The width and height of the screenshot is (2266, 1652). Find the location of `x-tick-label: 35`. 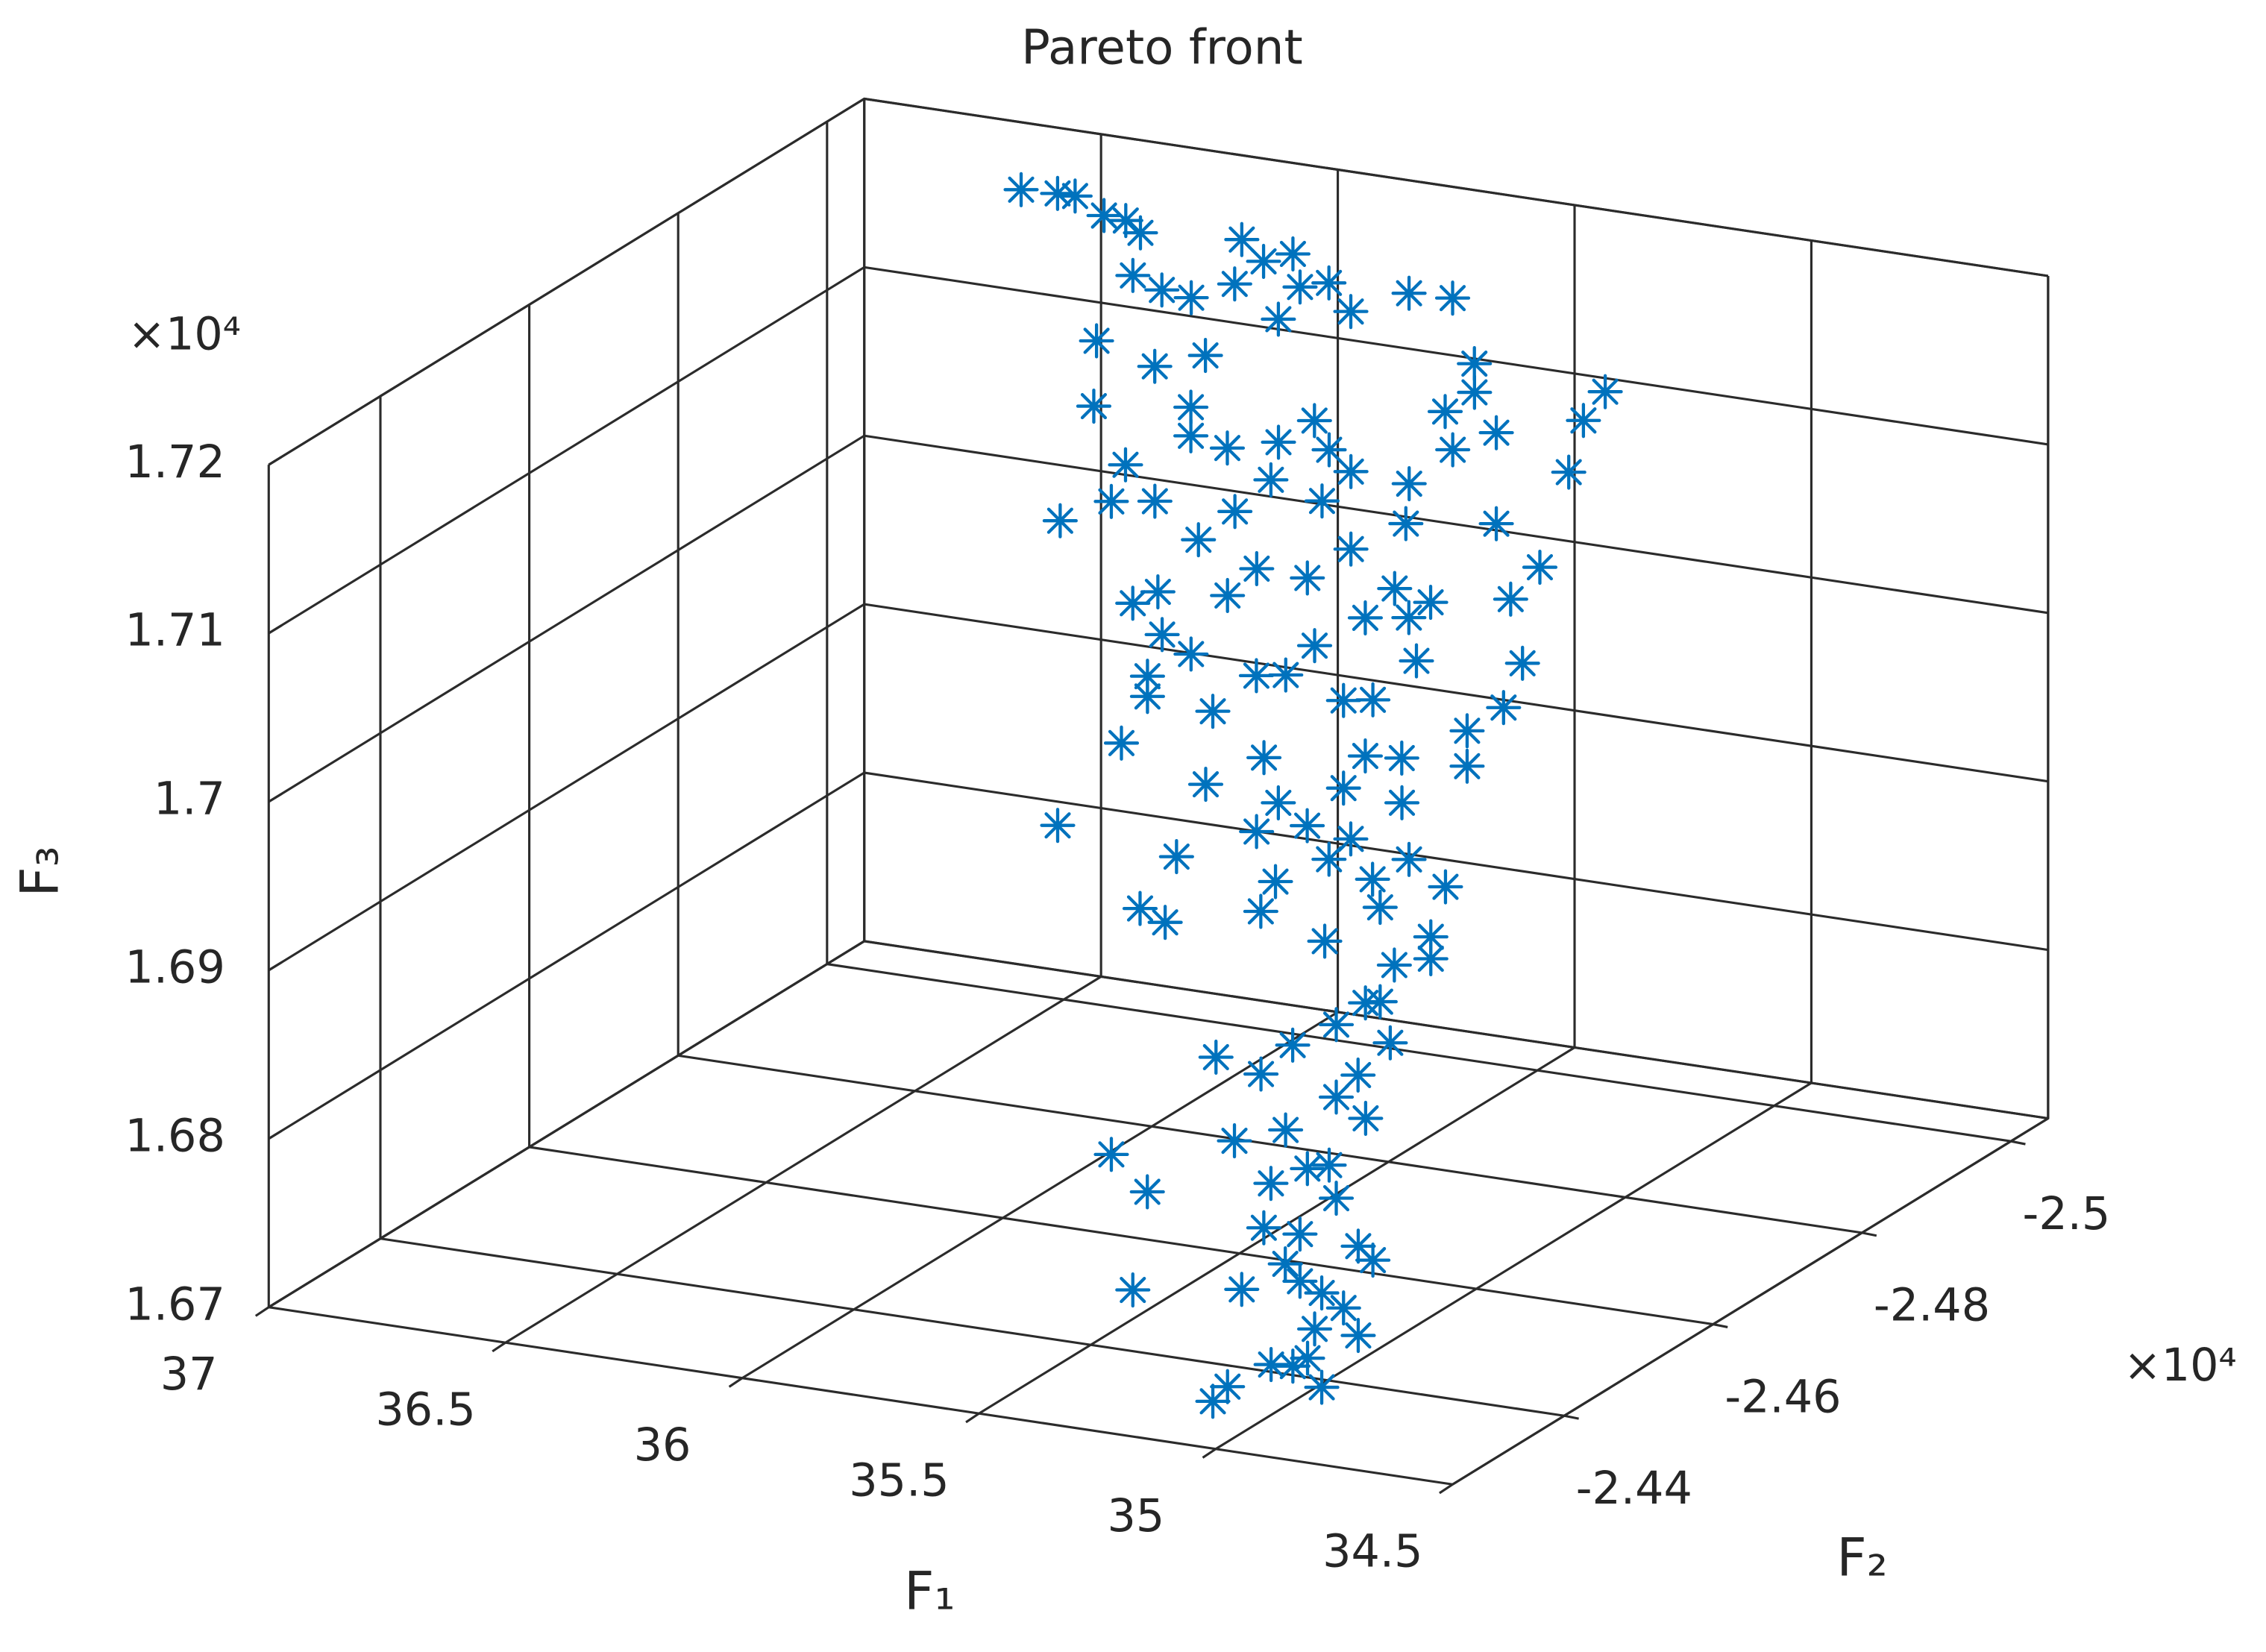

x-tick-label: 35 is located at coordinates (1135, 1516).